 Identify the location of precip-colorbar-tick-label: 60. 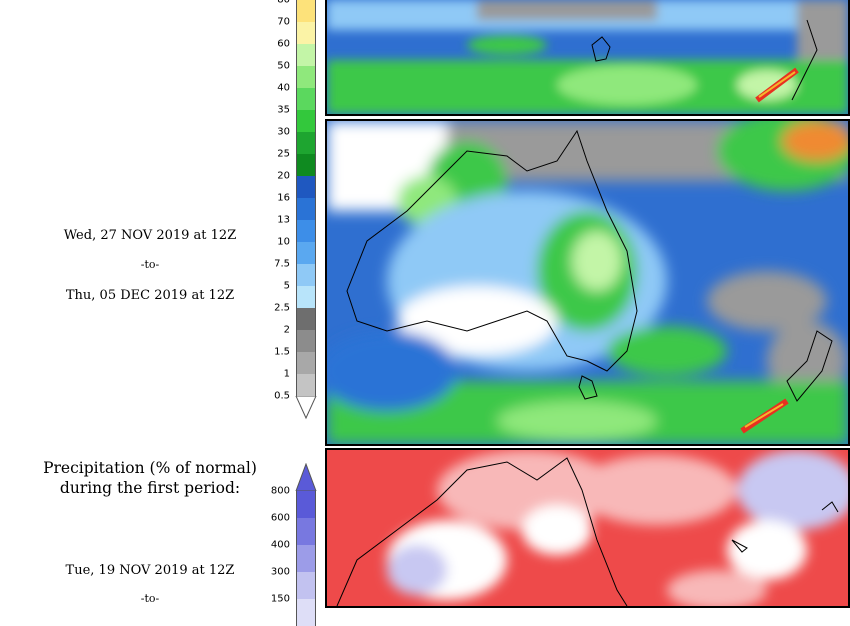
(283, 44).